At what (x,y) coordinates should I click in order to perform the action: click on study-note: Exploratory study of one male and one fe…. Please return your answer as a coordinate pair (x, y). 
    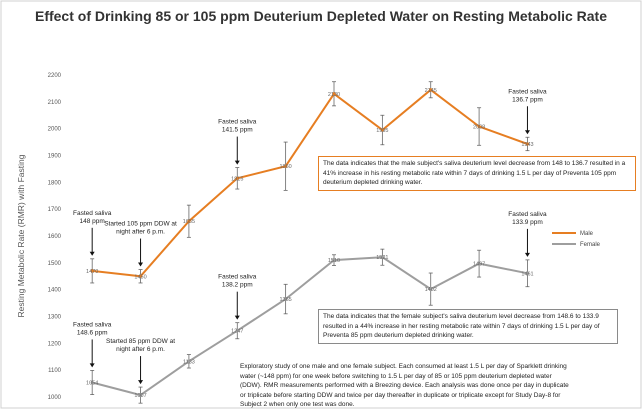
    Looking at the image, I should click on (404, 385).